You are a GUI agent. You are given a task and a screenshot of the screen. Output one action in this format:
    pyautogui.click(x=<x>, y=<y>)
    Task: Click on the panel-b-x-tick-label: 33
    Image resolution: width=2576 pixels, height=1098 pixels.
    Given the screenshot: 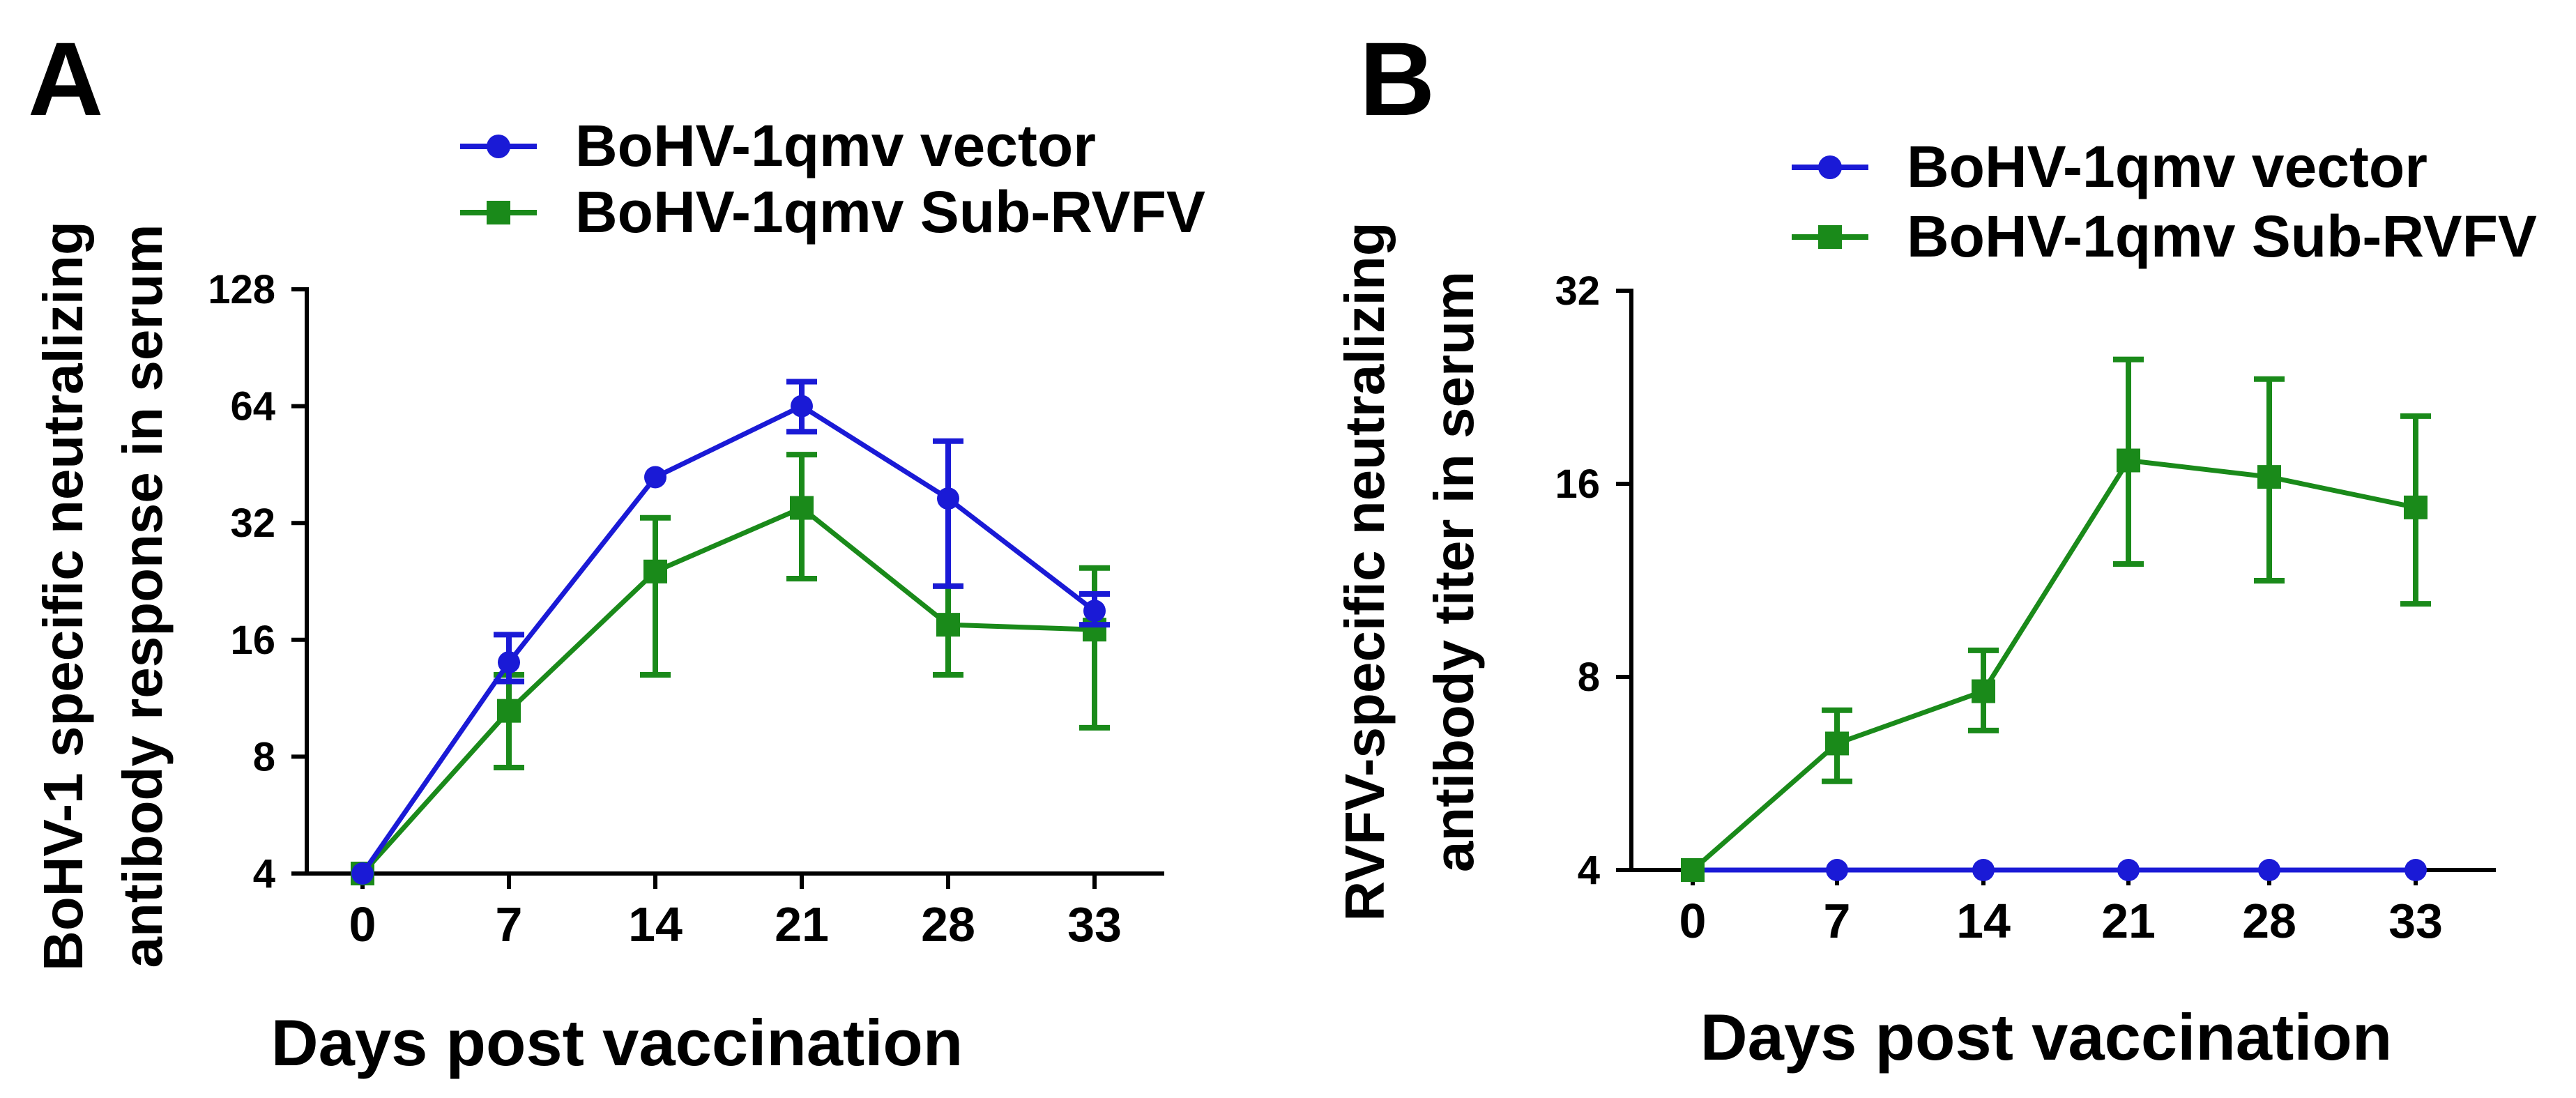 What is the action you would take?
    pyautogui.click(x=2416, y=921)
    